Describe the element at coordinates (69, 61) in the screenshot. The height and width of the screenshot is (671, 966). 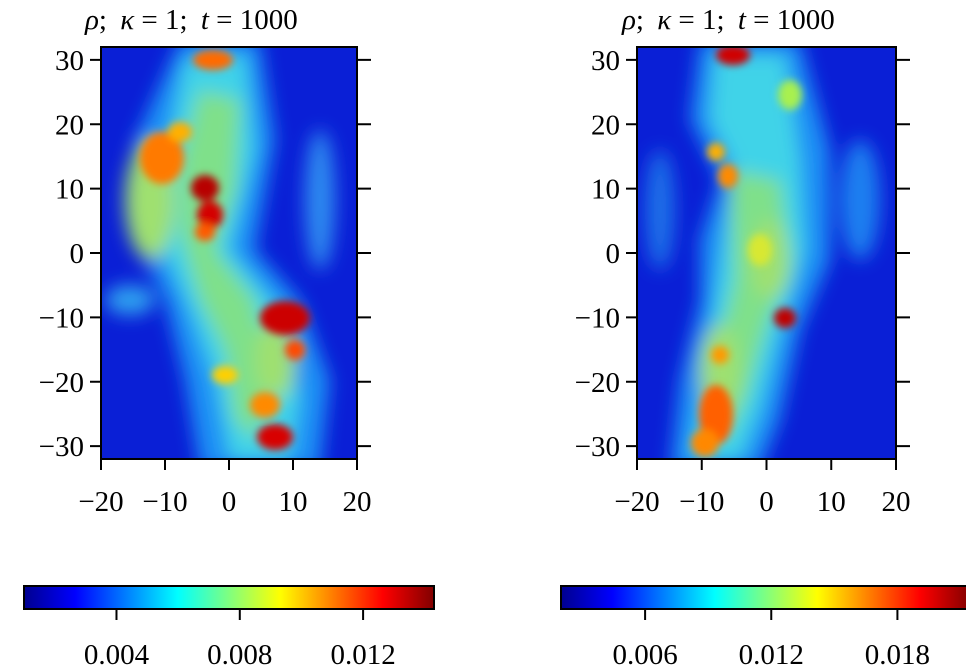
I see `y-tick-label-left: 30` at that location.